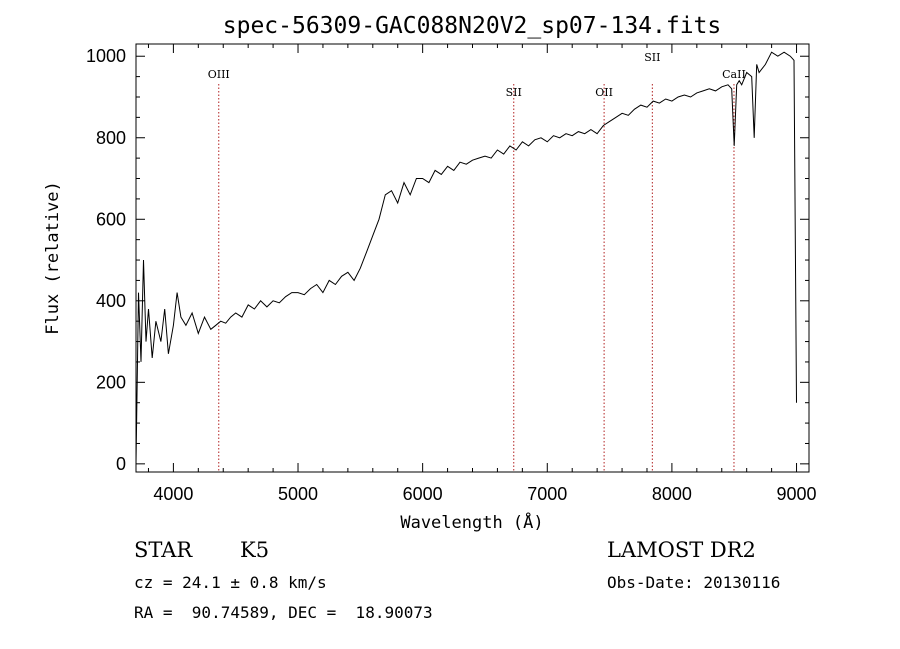 The width and height of the screenshot is (900, 649). I want to click on y-tick-label: 600, so click(111, 219).